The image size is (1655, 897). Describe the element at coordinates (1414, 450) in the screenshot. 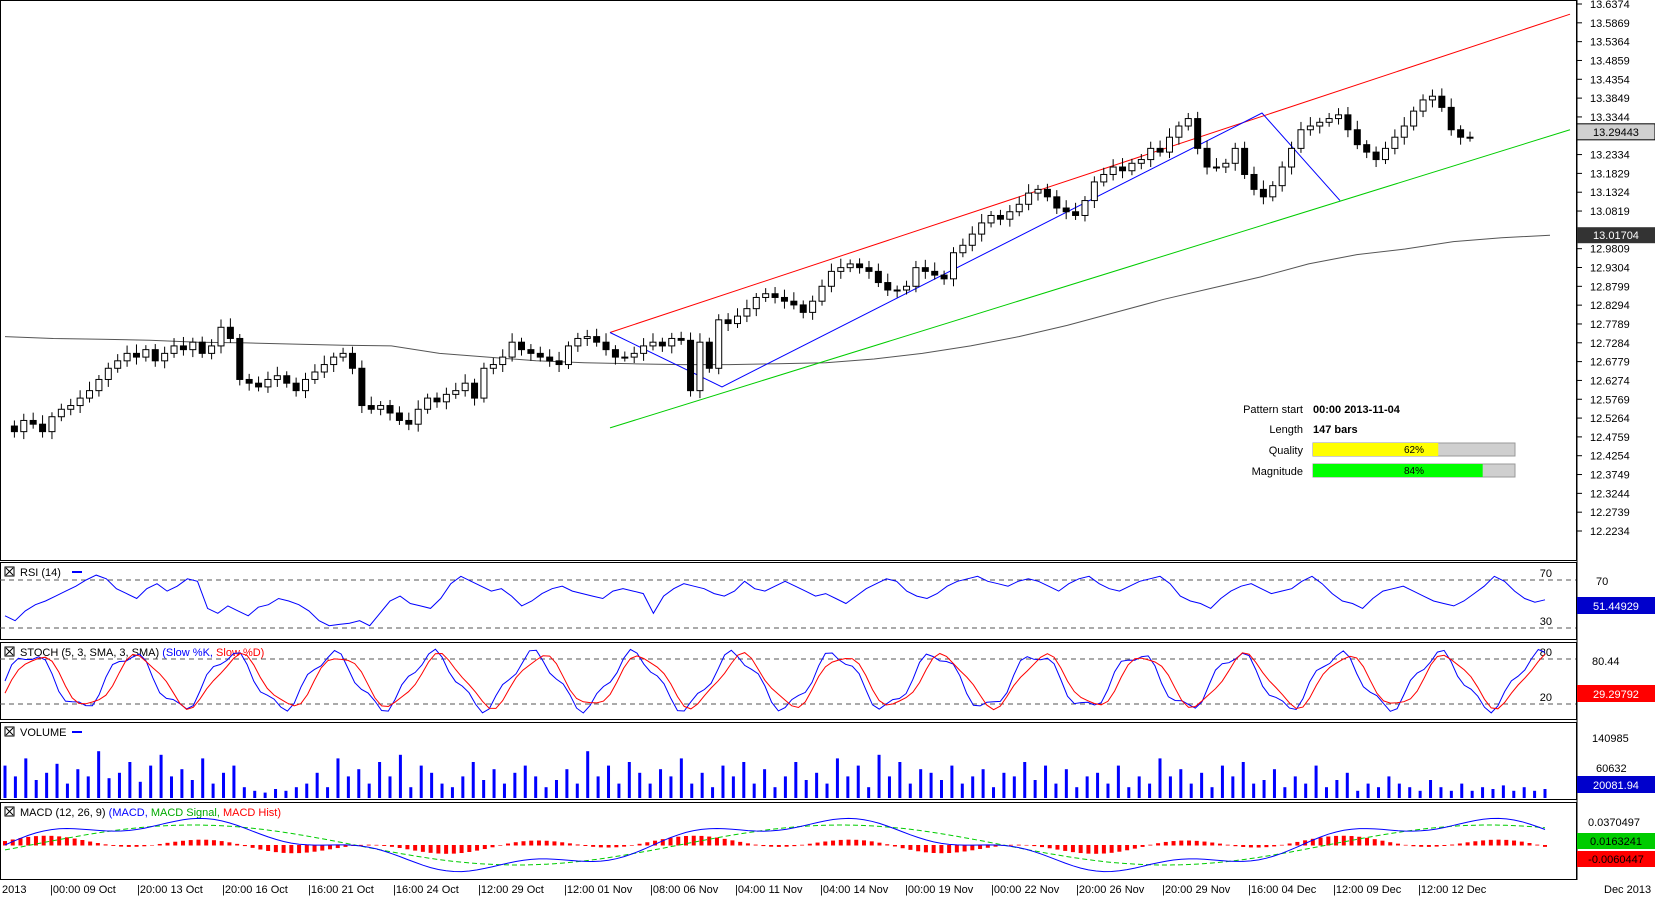

I see `quality-value: 62%` at that location.